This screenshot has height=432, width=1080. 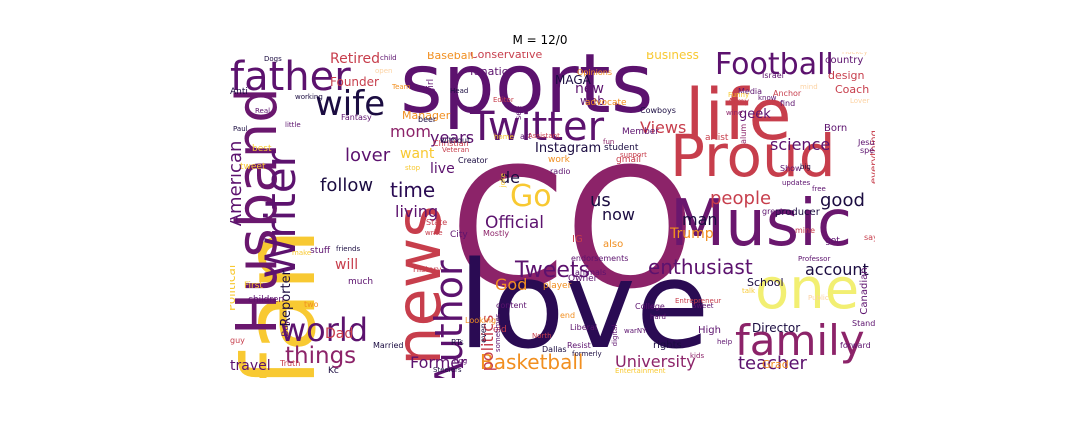 What do you see at coordinates (776, 328) in the screenshot?
I see `word-director: Director` at bounding box center [776, 328].